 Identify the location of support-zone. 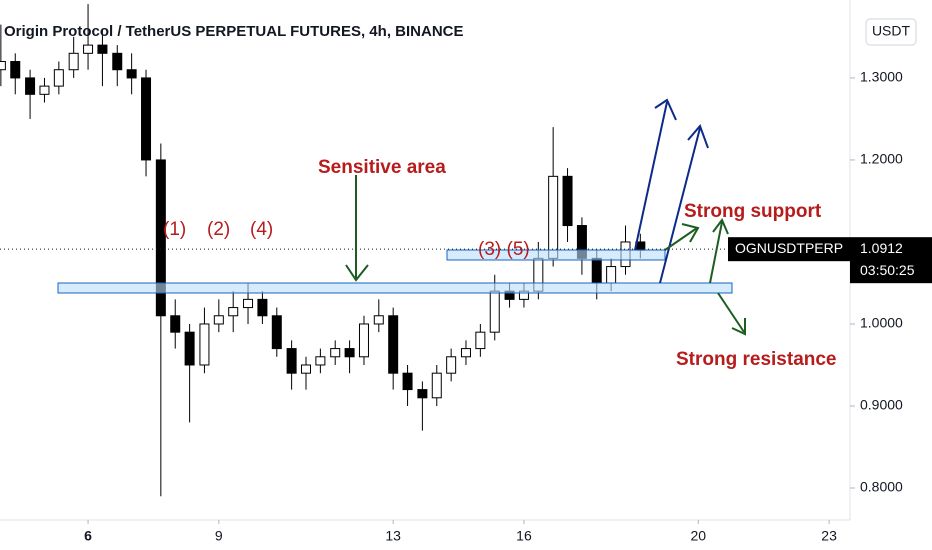
(556, 255).